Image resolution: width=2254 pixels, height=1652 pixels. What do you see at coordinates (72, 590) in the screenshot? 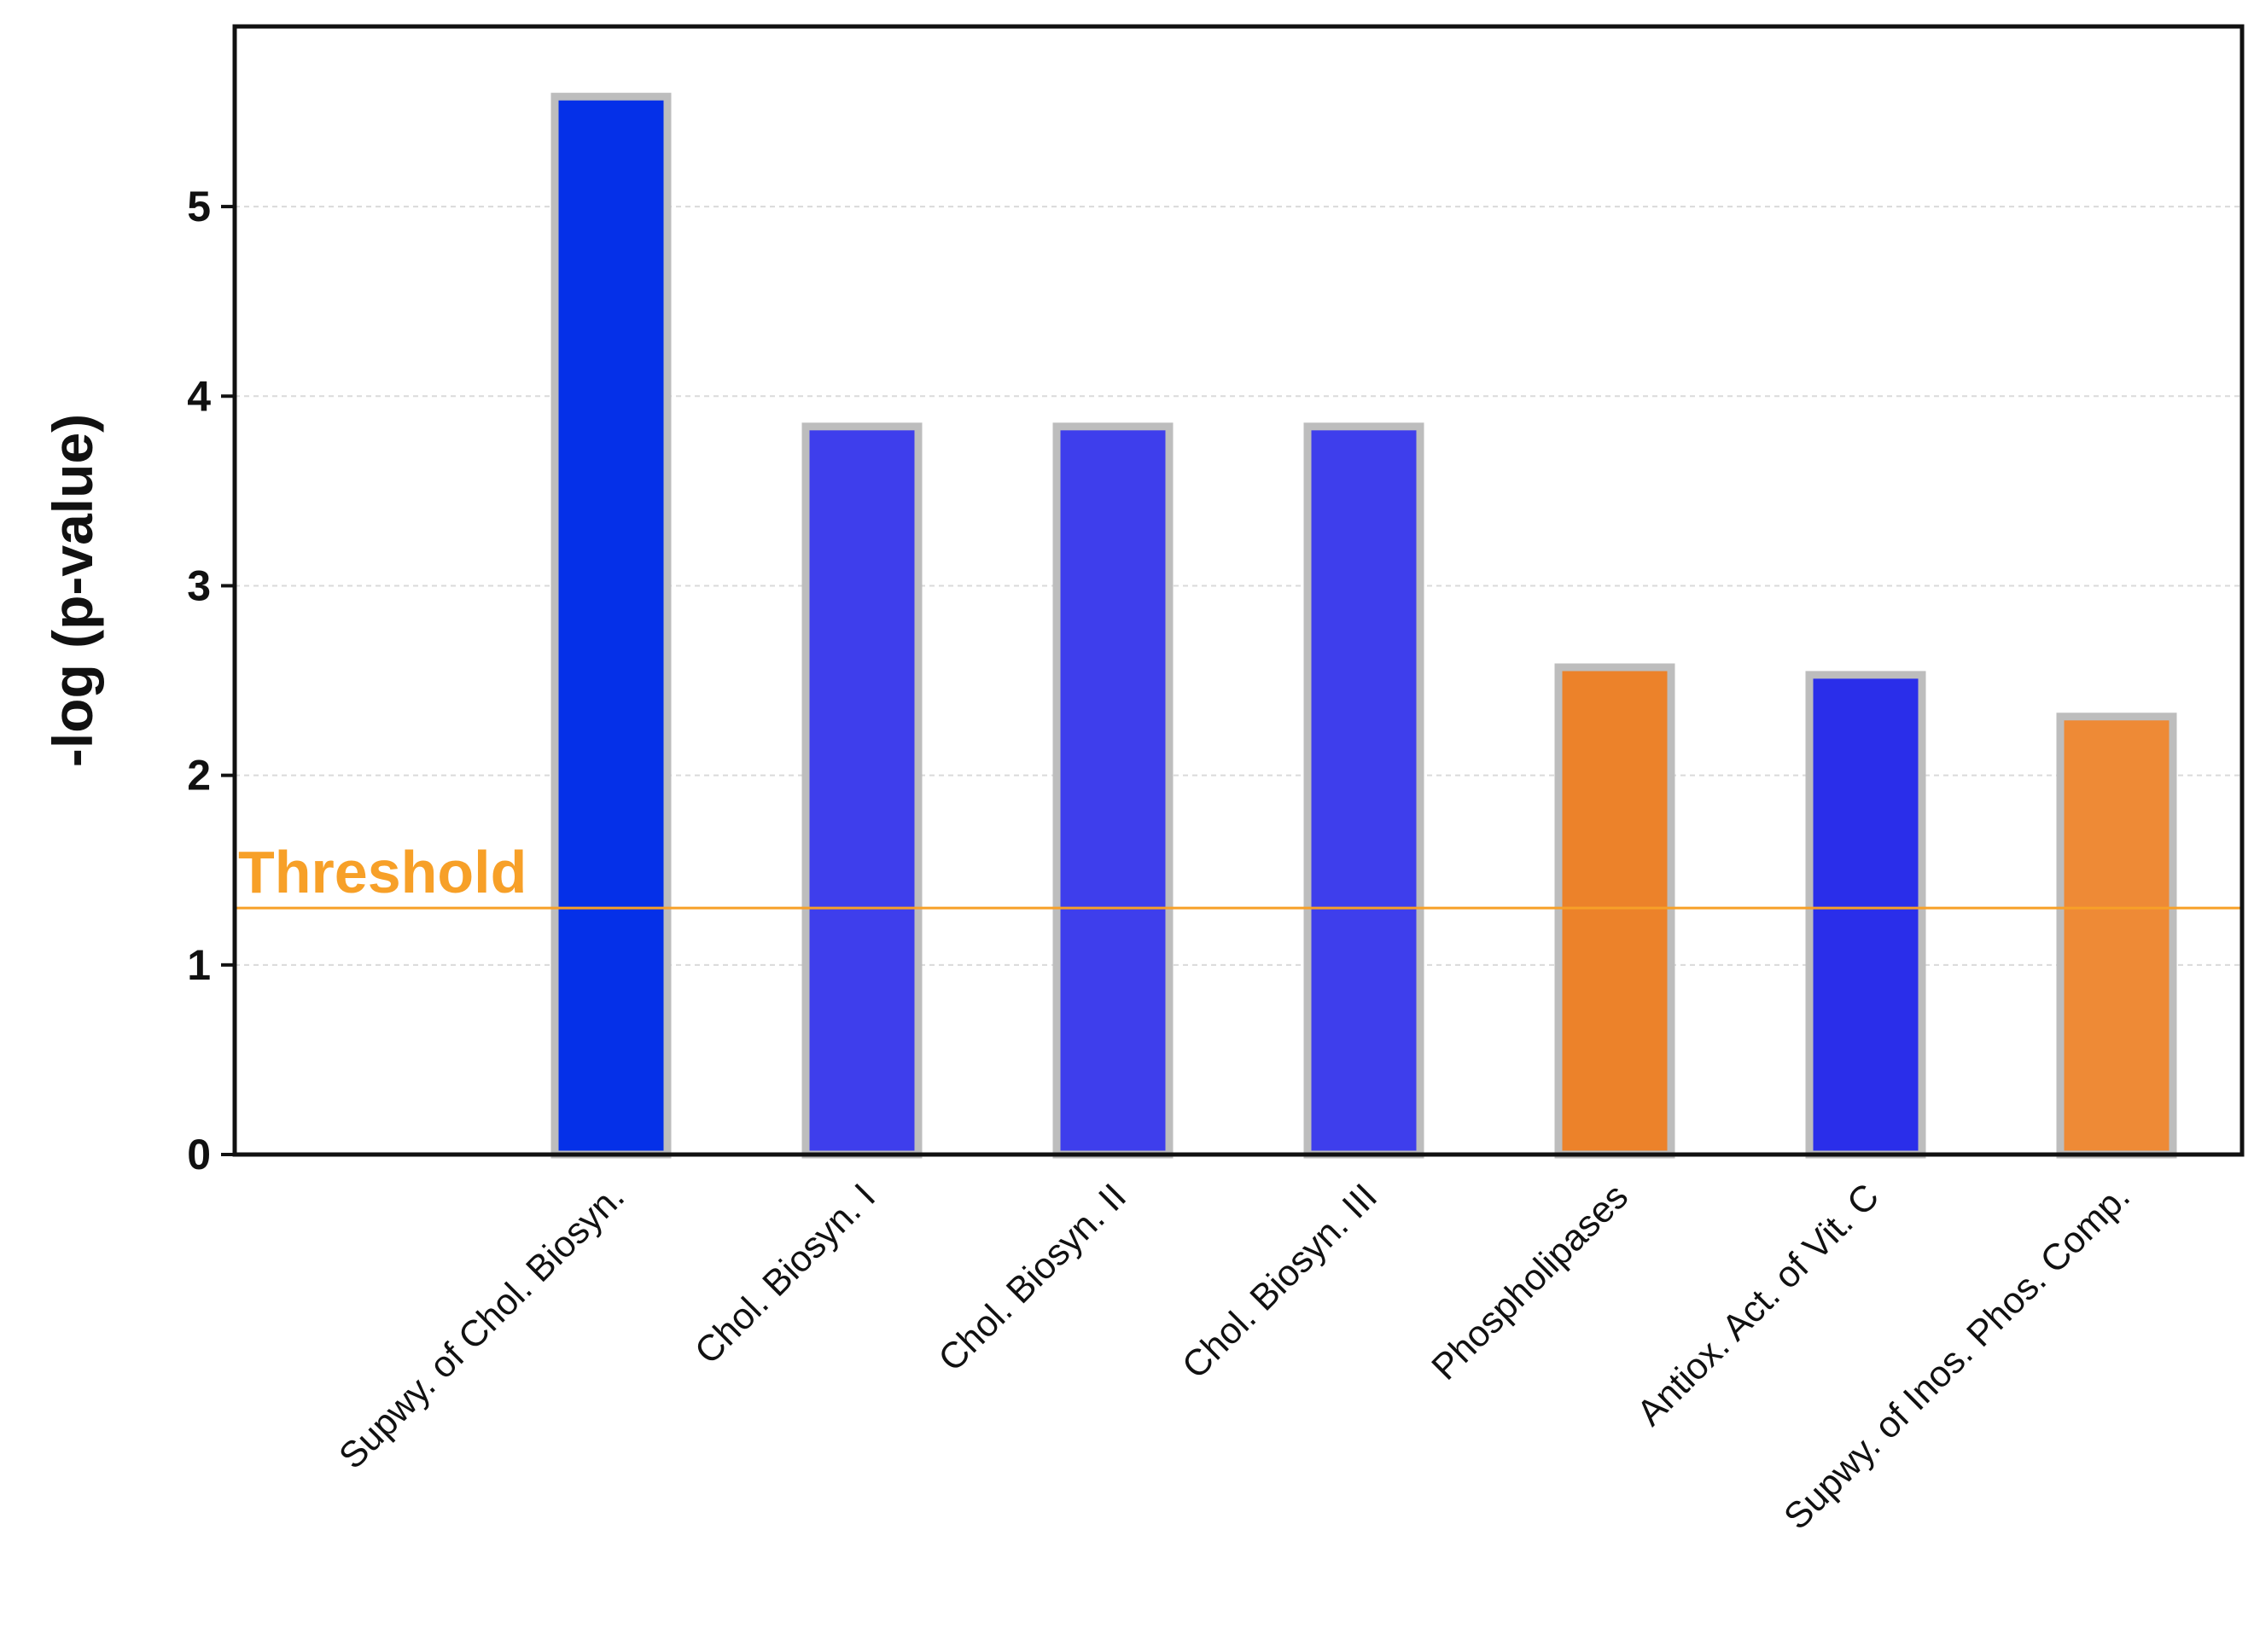
I see `y-axis-title: -log (p-value)` at bounding box center [72, 590].